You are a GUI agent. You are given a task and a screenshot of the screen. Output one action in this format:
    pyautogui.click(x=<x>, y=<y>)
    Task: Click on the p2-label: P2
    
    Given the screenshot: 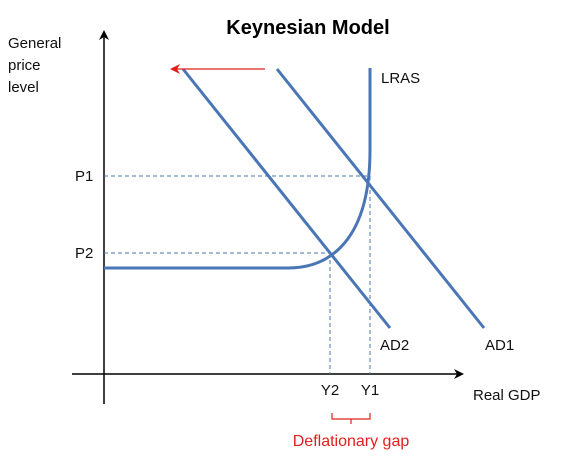 What is the action you would take?
    pyautogui.click(x=84, y=253)
    